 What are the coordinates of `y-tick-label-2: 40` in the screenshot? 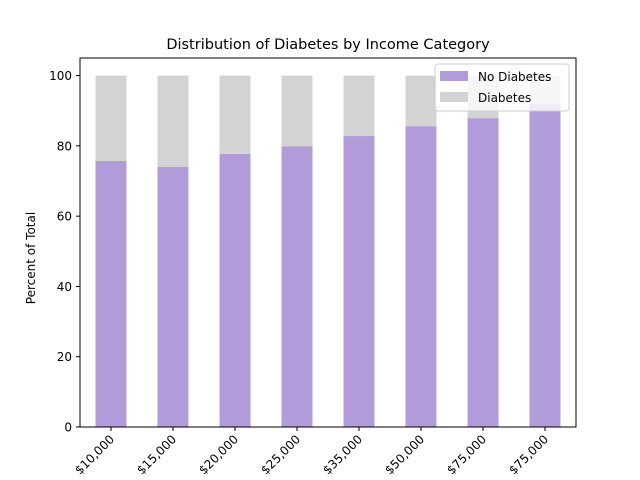 It's located at (64, 287).